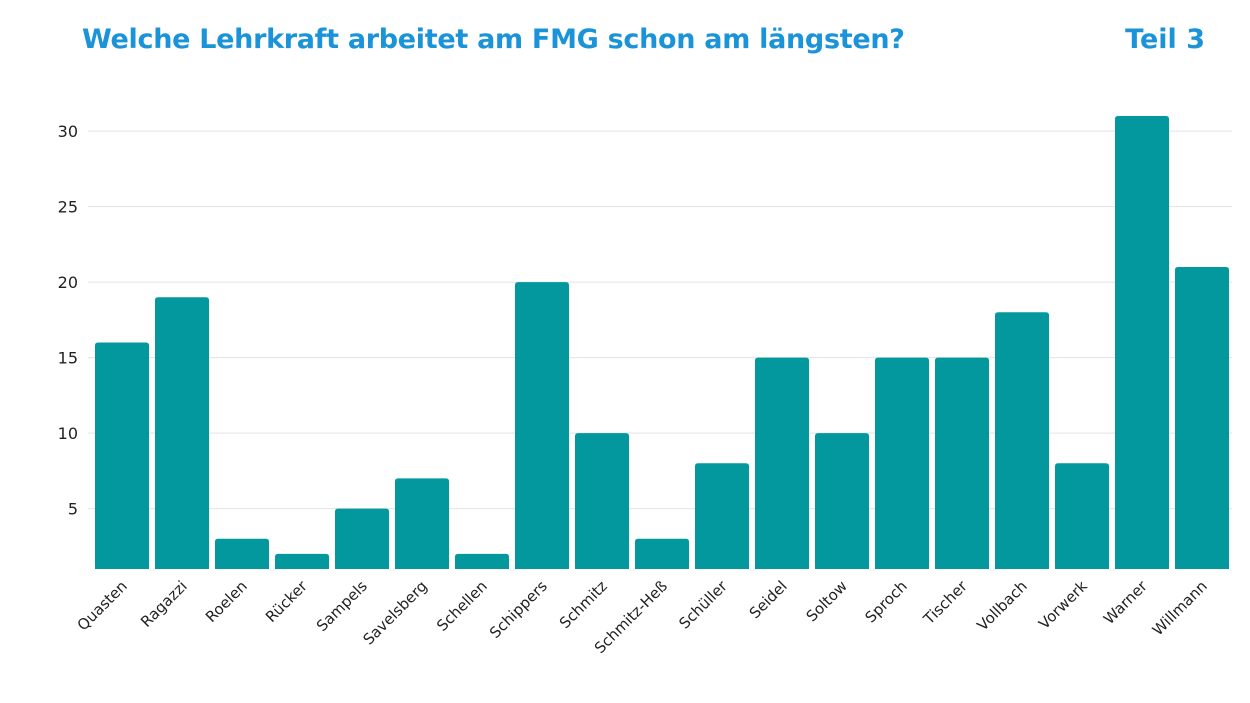  What do you see at coordinates (945, 603) in the screenshot?
I see `x-category-label: Tischer` at bounding box center [945, 603].